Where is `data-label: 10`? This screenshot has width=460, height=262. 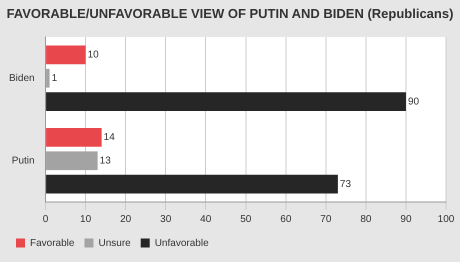 data-label: 10 is located at coordinates (94, 55).